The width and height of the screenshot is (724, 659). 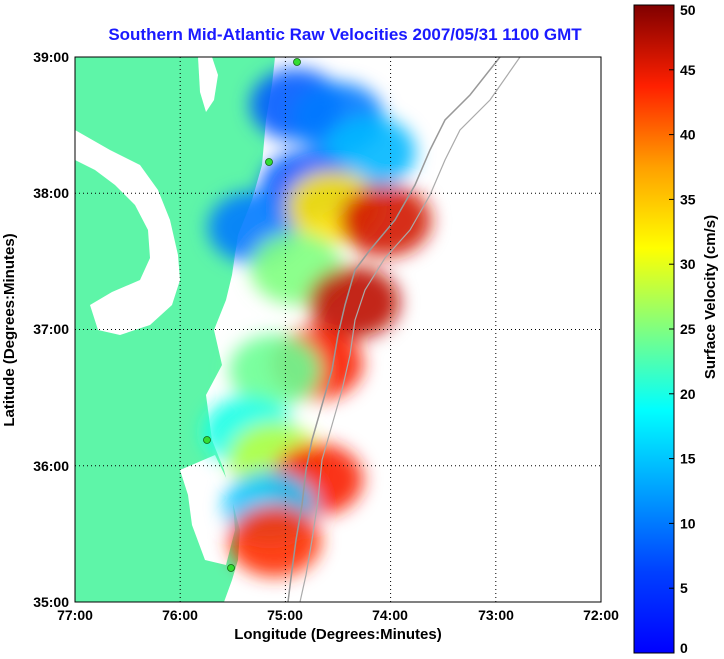 I want to click on colorbar-tick-label: 0, so click(x=684, y=648).